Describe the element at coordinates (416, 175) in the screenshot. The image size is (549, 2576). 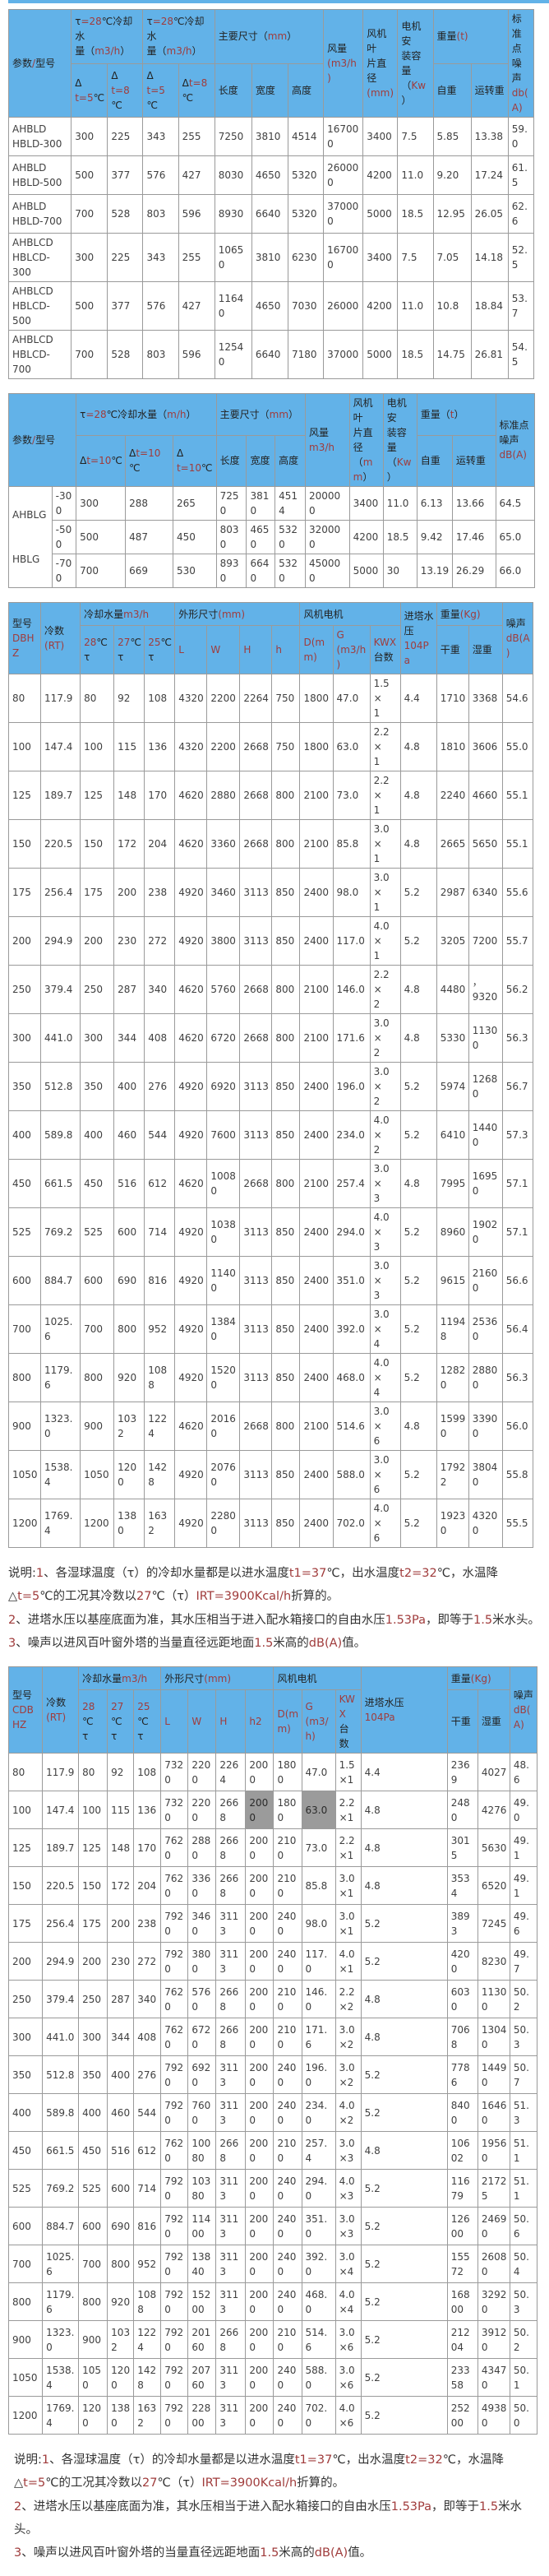
I see `table-cell: 11.0` at that location.